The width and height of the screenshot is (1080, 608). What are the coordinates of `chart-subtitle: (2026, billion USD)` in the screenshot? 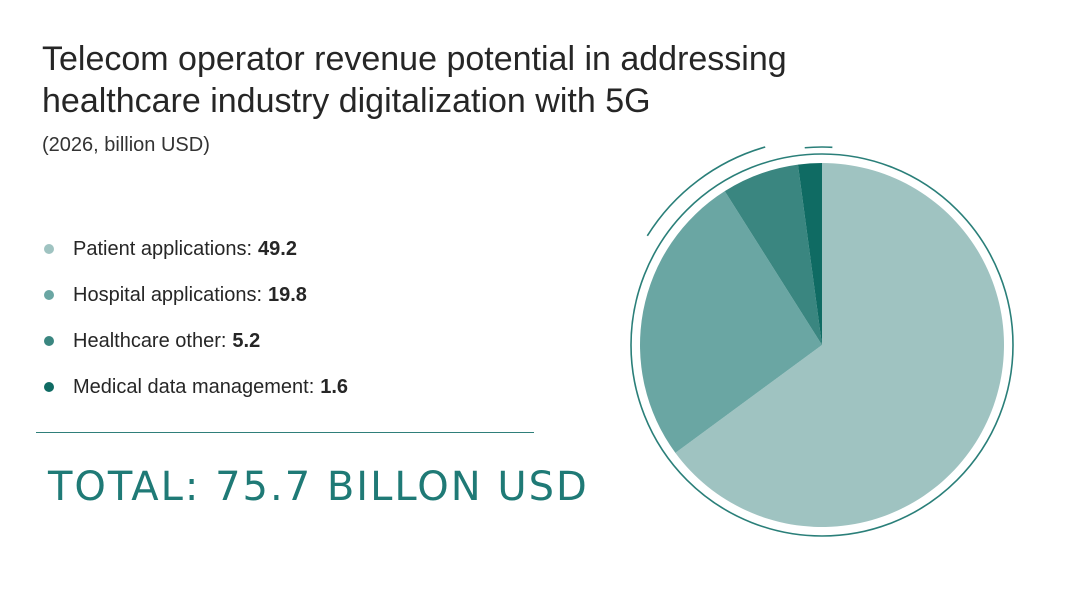 It's located at (126, 145).